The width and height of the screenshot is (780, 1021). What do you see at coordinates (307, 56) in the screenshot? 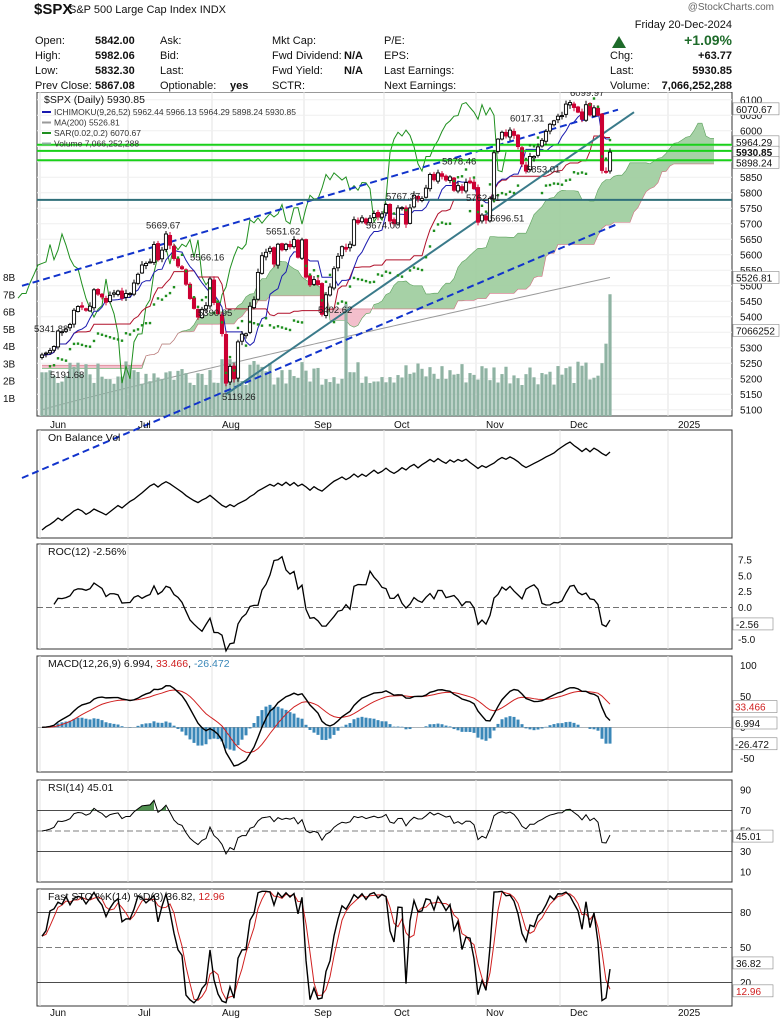
I see `label-fwd-dividend: Fwd Dividend:` at bounding box center [307, 56].